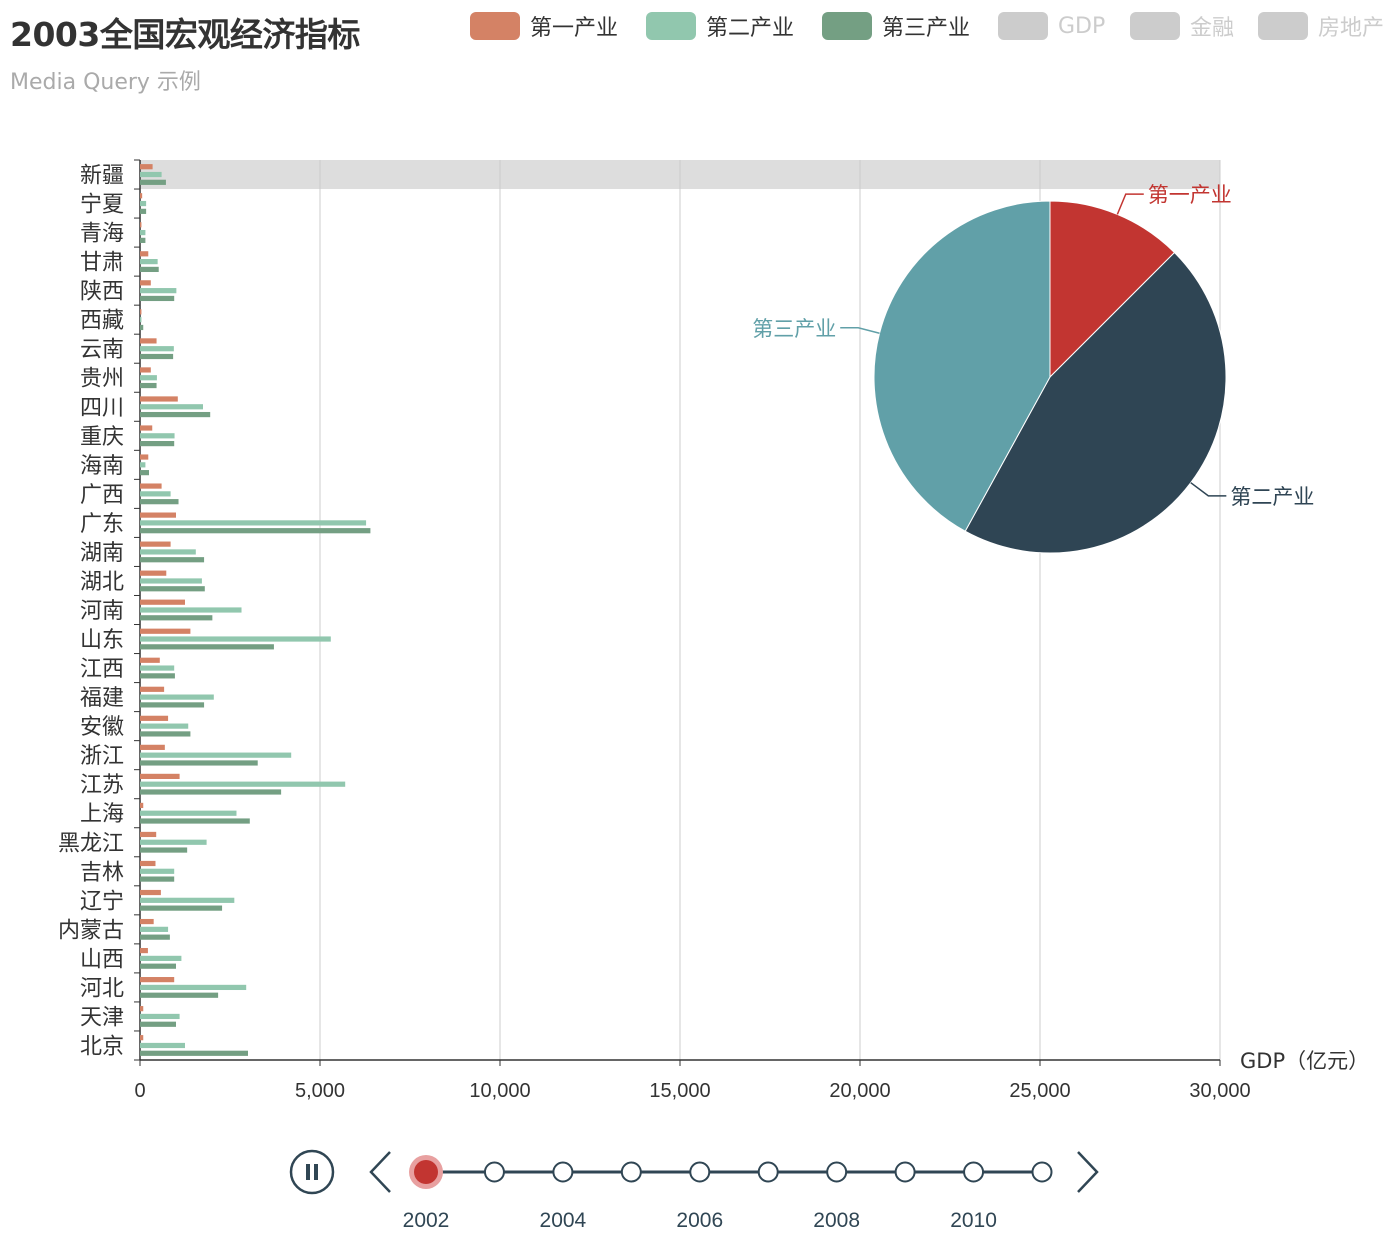 Image resolution: width=1400 pixels, height=1260 pixels. What do you see at coordinates (896, 26) in the screenshot?
I see `legend-item-2: 第三产业` at bounding box center [896, 26].